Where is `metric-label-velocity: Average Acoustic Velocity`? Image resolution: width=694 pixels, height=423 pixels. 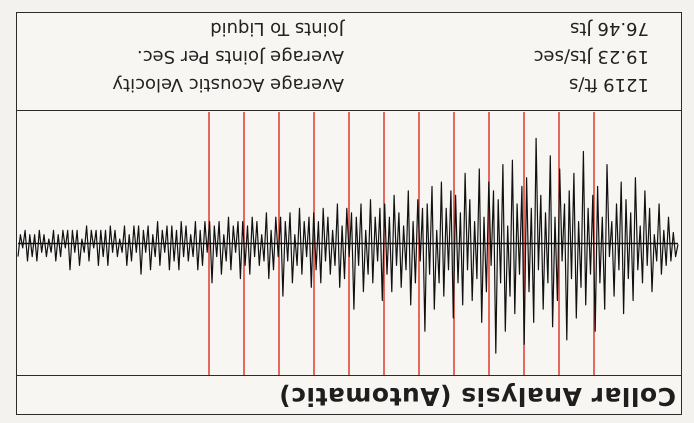
metric-label-velocity: Average Acoustic Velocity is located at coordinates (228, 84).